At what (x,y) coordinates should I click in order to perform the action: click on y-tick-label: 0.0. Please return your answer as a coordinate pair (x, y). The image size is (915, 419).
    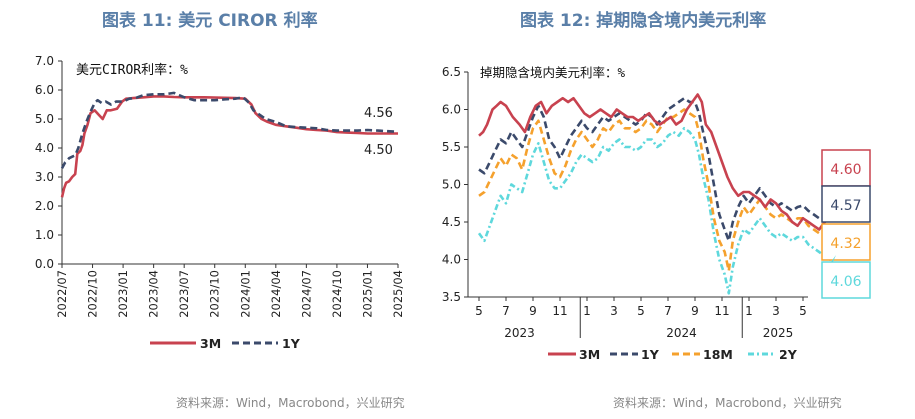
    Looking at the image, I should click on (44, 264).